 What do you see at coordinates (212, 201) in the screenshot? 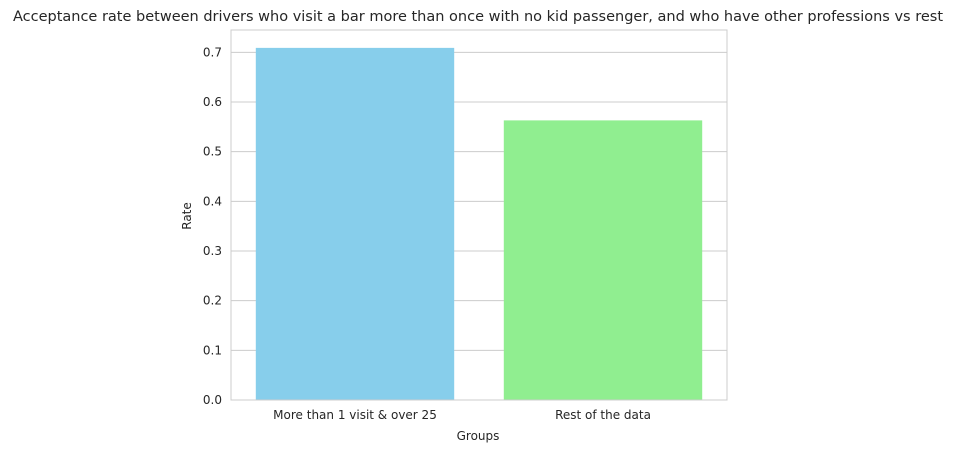
I see `y-tick-label: 0.4` at bounding box center [212, 201].